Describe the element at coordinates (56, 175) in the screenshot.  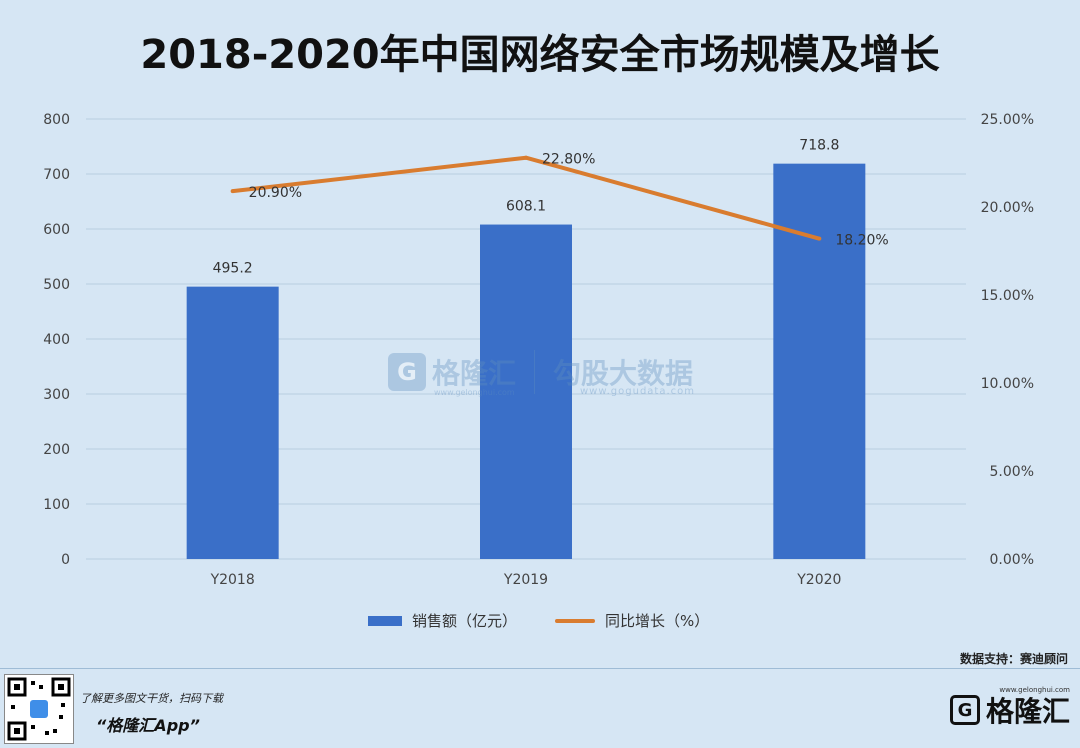
I see `left-tick-label: 700` at that location.